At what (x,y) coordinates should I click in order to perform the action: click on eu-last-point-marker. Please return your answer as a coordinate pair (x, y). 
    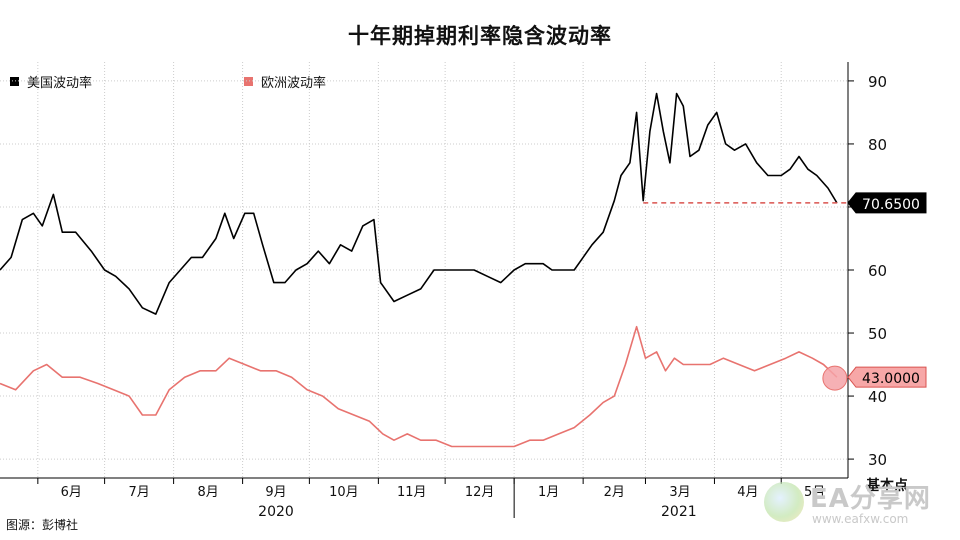
    Looking at the image, I should click on (835, 378).